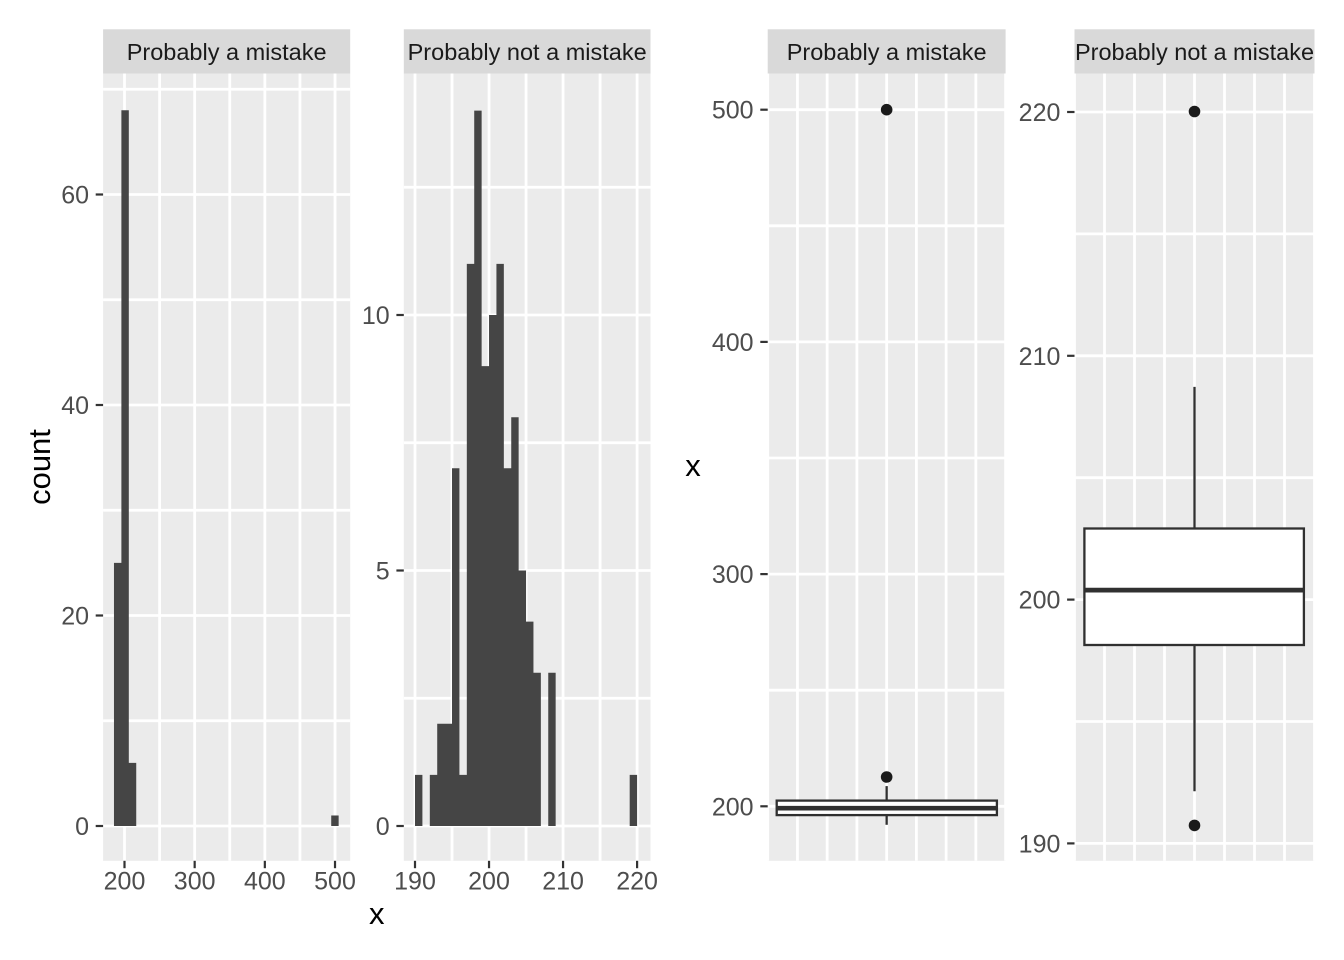 The width and height of the screenshot is (1344, 960). What do you see at coordinates (39, 467) in the screenshot?
I see `svg-text: count` at bounding box center [39, 467].